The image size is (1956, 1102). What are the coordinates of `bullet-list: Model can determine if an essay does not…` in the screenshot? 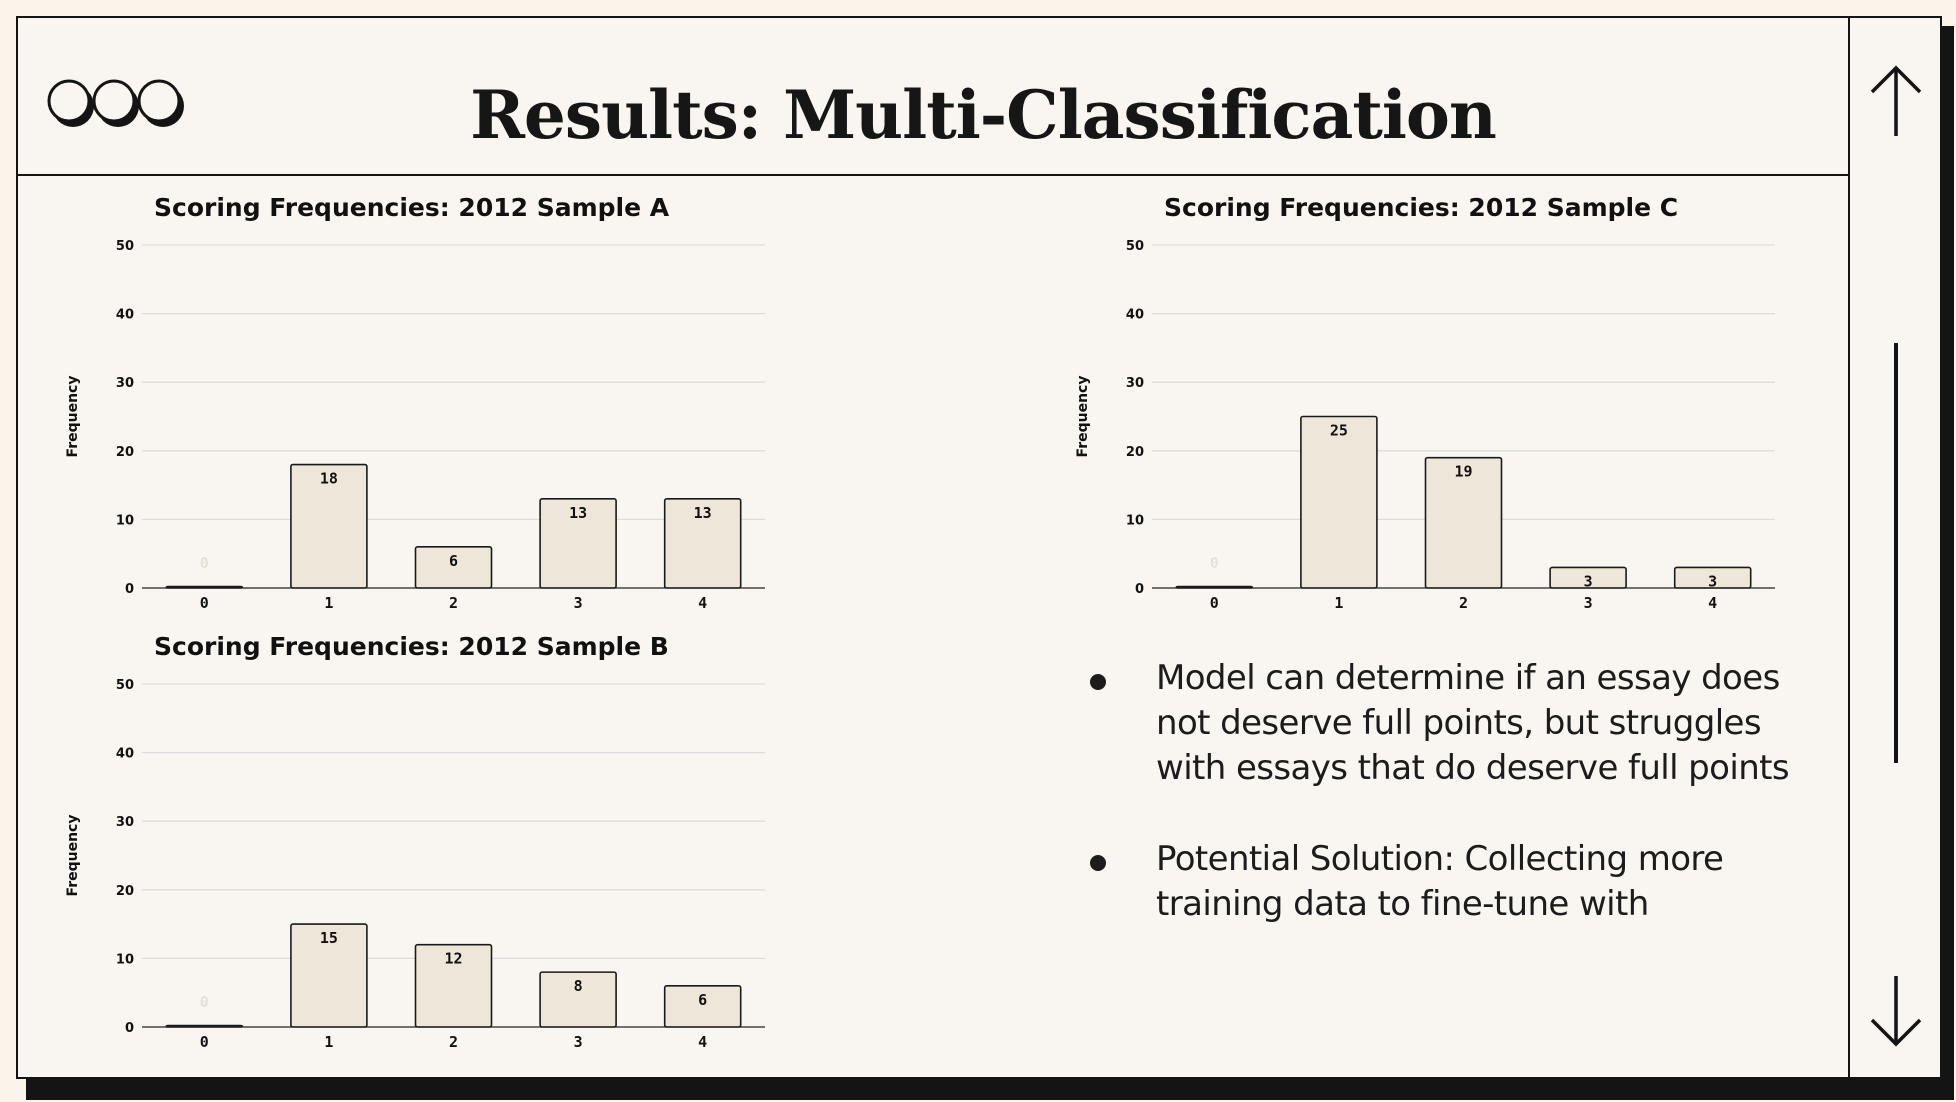 It's located at (1450, 814).